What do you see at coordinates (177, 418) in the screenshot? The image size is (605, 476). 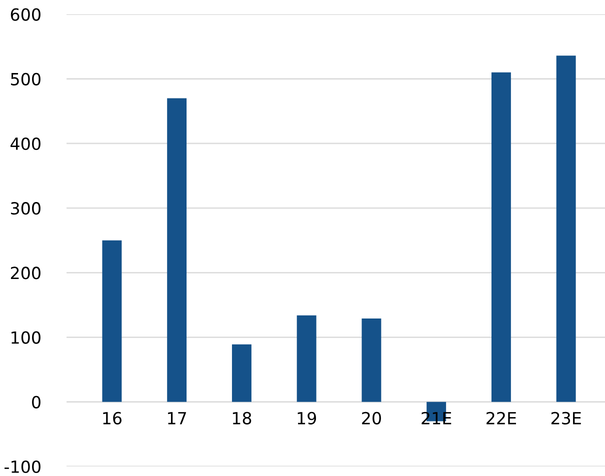 I see `x-tick-label: 17` at bounding box center [177, 418].